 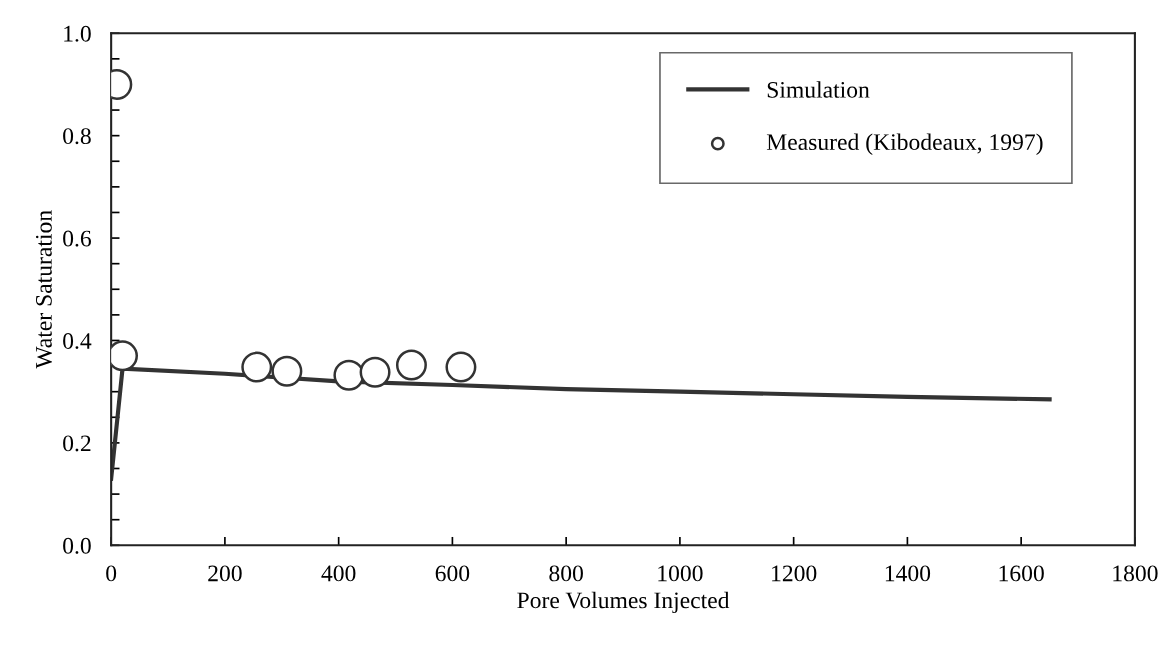 What do you see at coordinates (43, 289) in the screenshot?
I see `y-axis-title: Water Saturation` at bounding box center [43, 289].